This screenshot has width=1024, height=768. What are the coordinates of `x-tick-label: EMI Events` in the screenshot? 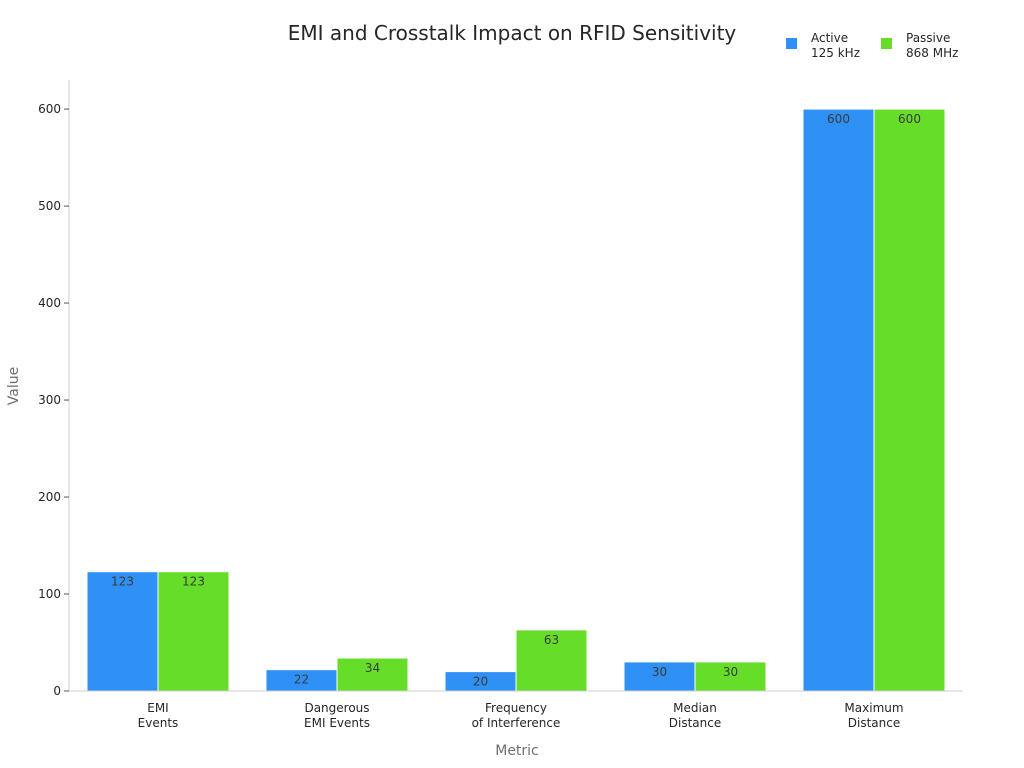 It's located at (158, 715).